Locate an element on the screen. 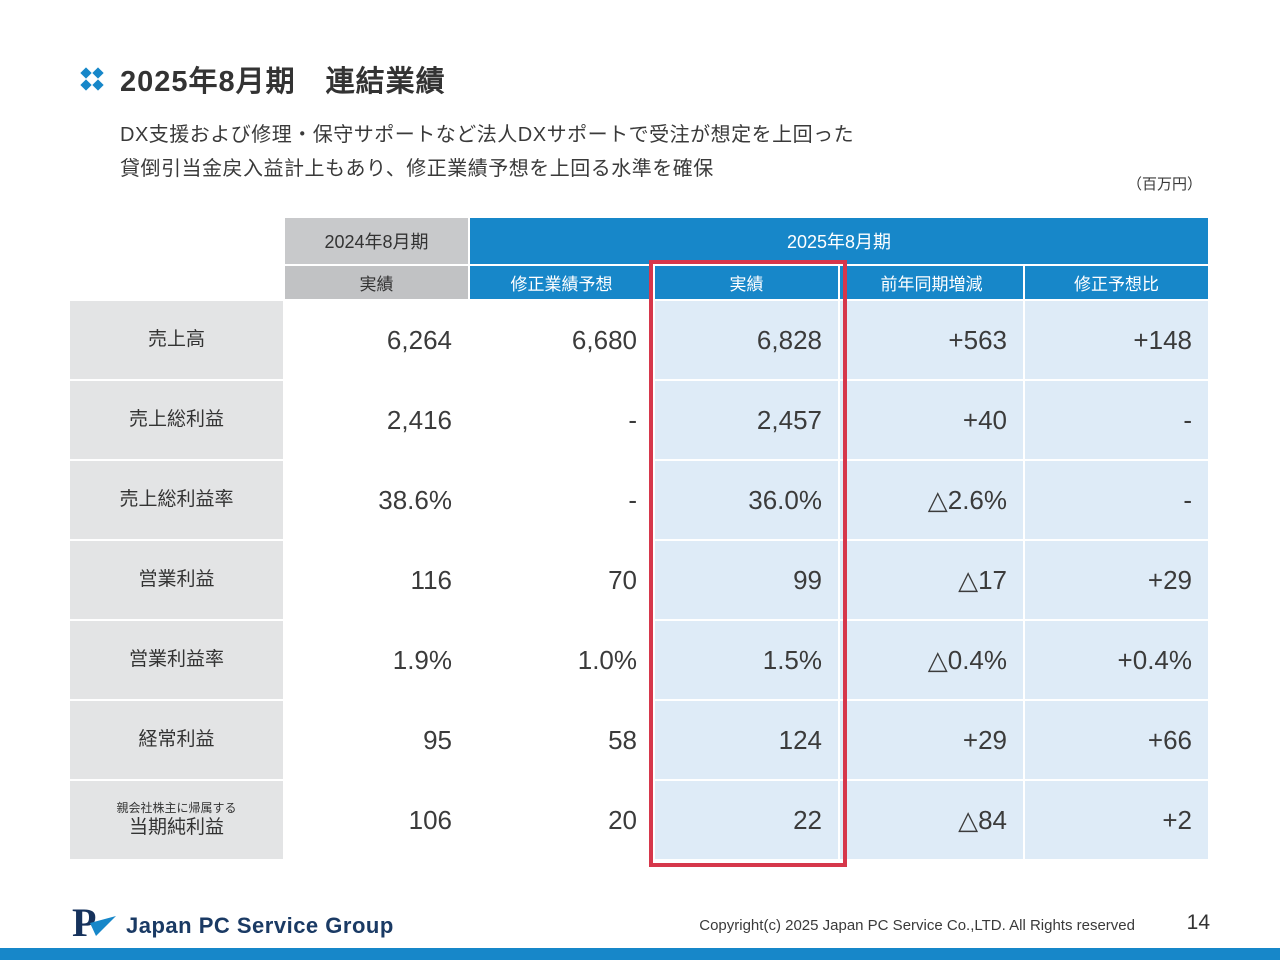 This screenshot has height=960, width=1280. cell-2024-actual: 106 is located at coordinates (376, 820).